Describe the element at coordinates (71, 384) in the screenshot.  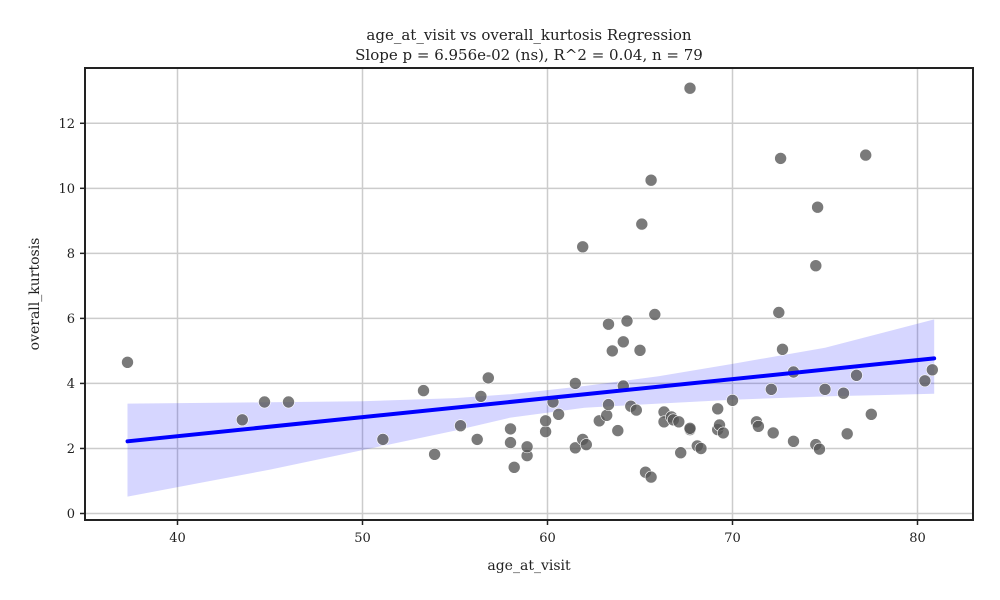
I see `y-tick-label: 4` at that location.